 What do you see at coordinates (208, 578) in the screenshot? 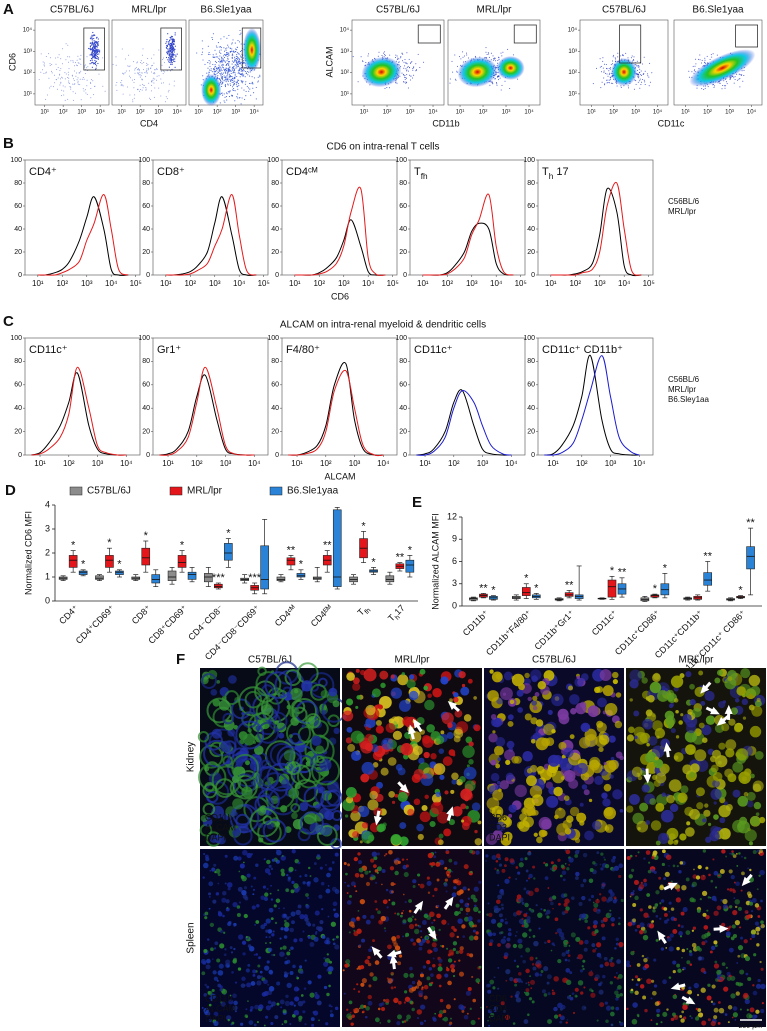
I see `box` at bounding box center [208, 578].